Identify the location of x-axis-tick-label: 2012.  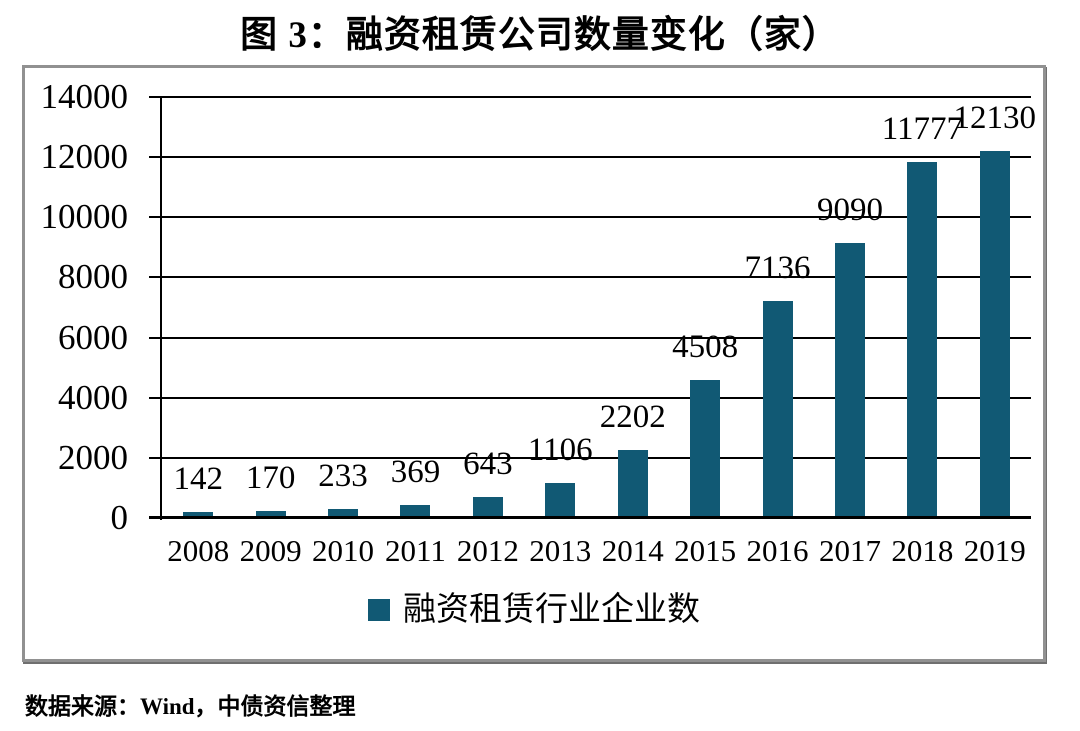
(487, 550).